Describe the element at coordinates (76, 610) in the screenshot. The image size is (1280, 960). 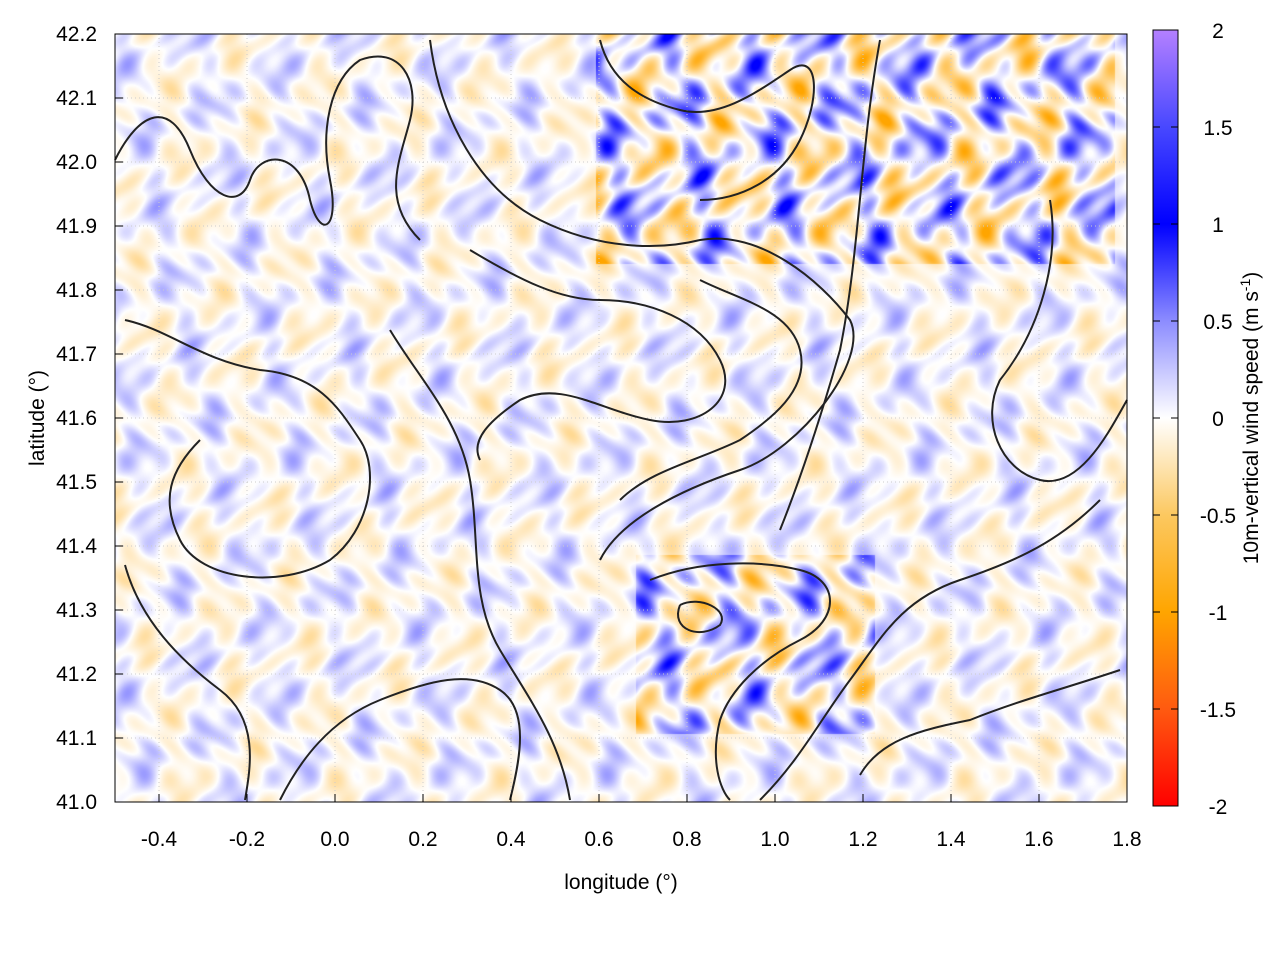
I see `y-tick-label: 41.3` at that location.